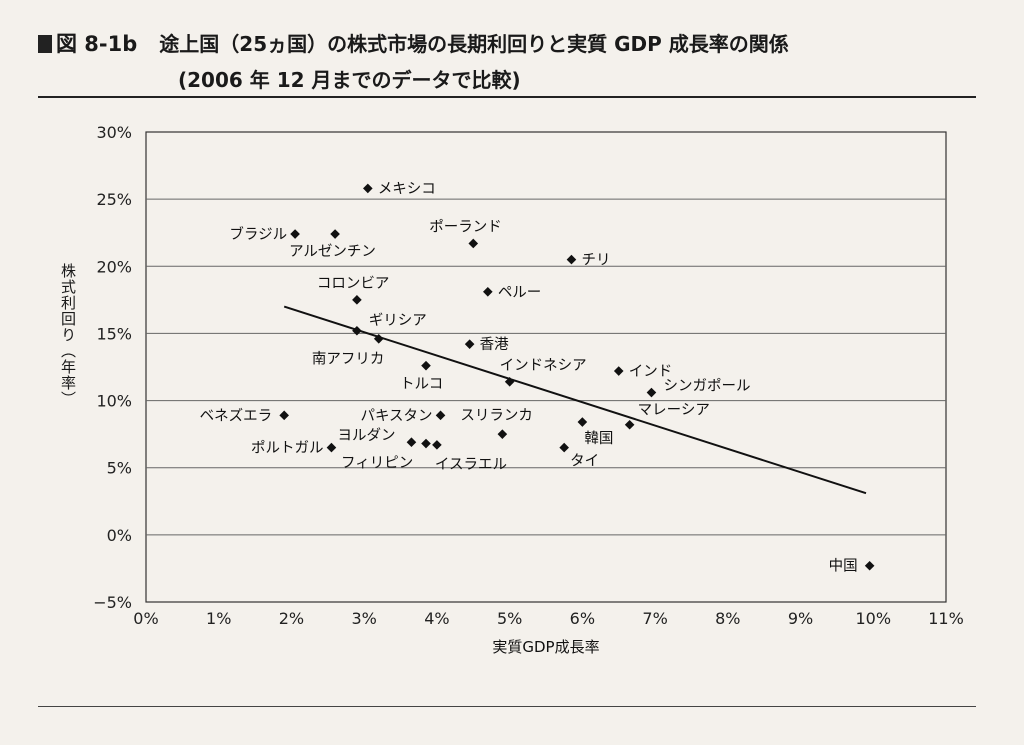 This screenshot has height=745, width=1024. What do you see at coordinates (114, 266) in the screenshot?
I see `y-tick-label: 20%` at bounding box center [114, 266].